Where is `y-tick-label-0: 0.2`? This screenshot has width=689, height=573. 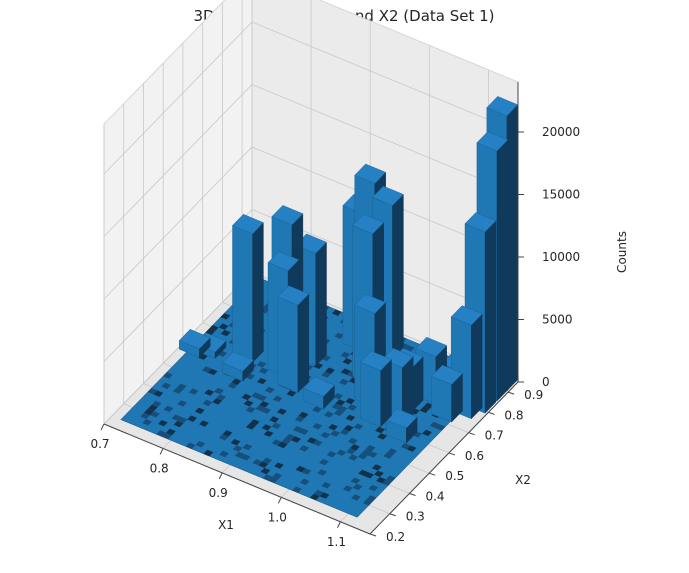 y-tick-label-0: 0.2 is located at coordinates (395, 537).